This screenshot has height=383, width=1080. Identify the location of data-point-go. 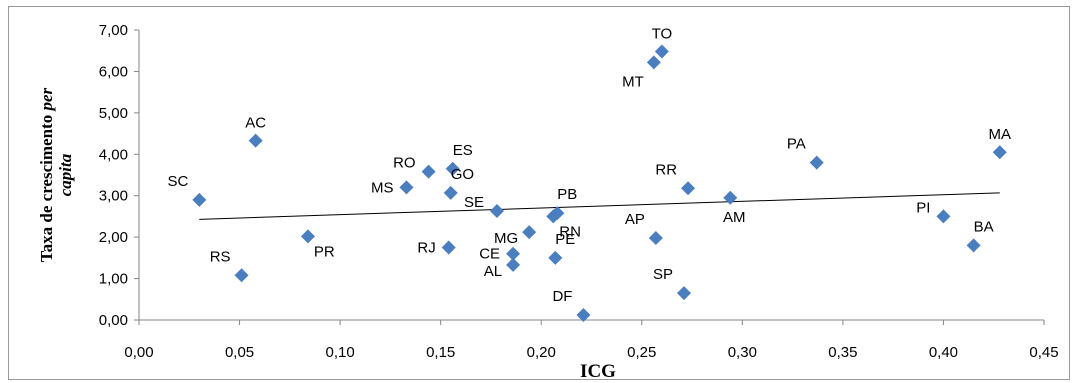
(450, 192).